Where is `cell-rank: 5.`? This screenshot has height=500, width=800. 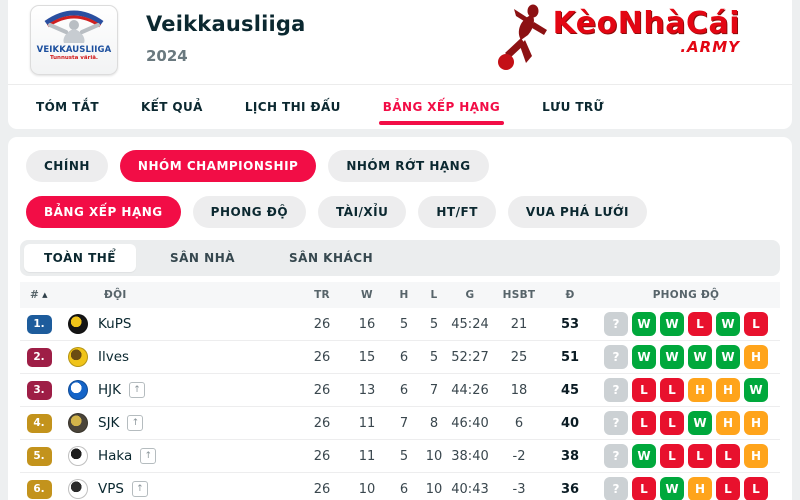 cell-rank: 5. is located at coordinates (39, 456).